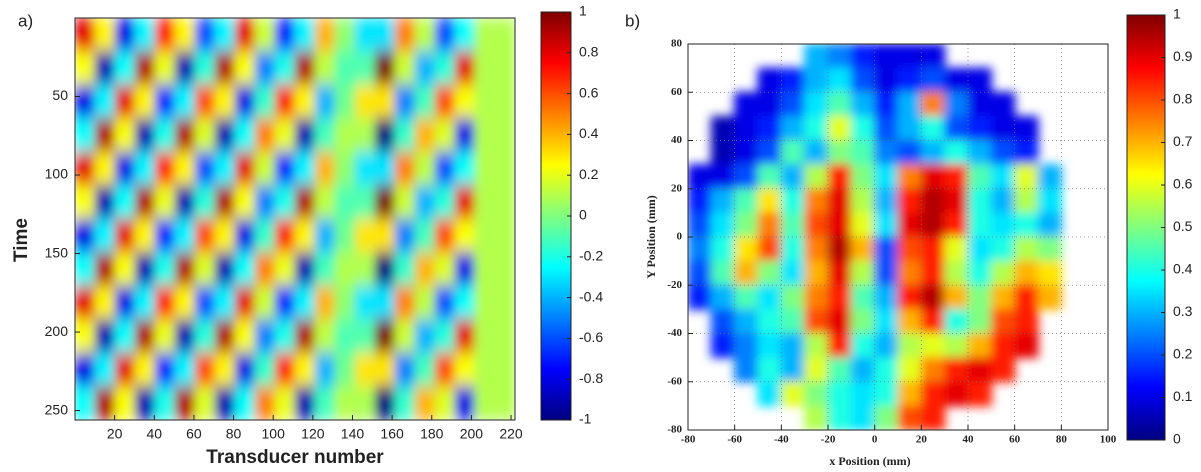 The image size is (1201, 472). What do you see at coordinates (674, 285) in the screenshot?
I see `y-tick-label: -20` at bounding box center [674, 285].